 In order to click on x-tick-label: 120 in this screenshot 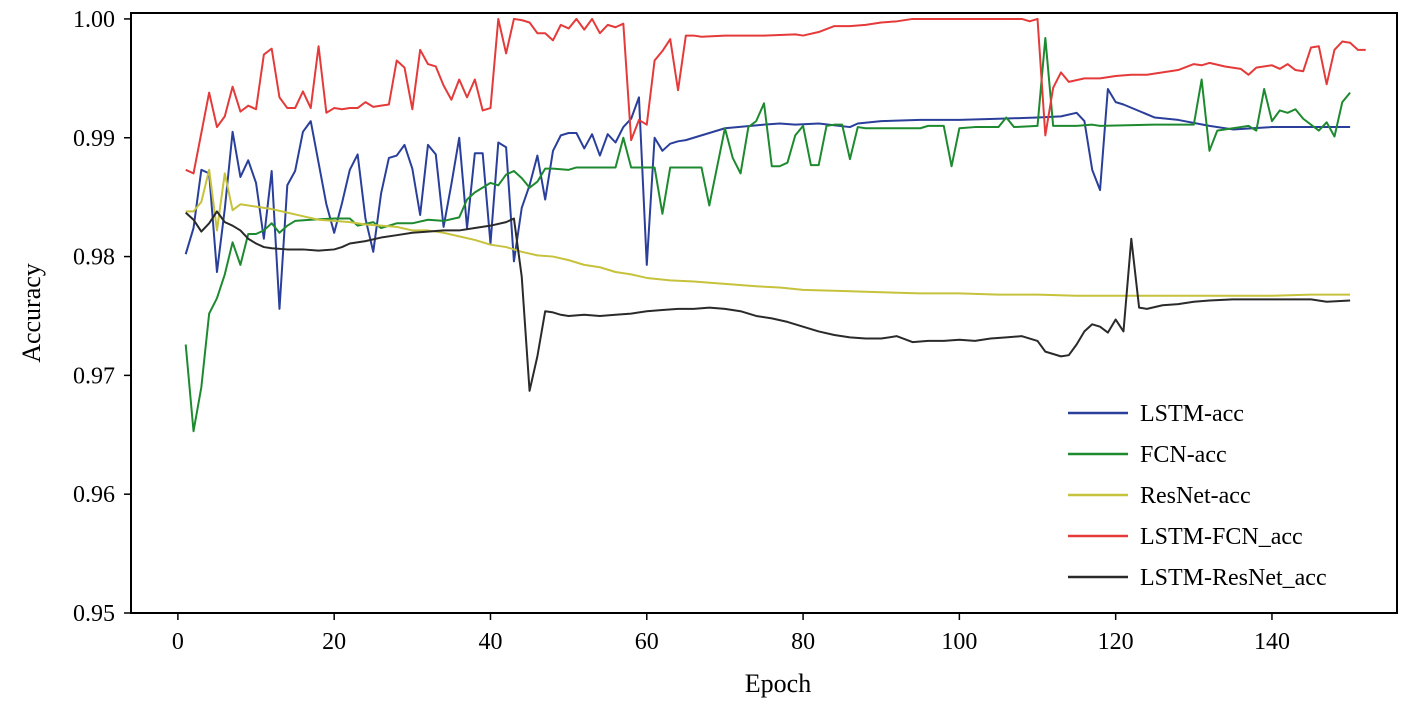, I will do `click(1116, 642)`.